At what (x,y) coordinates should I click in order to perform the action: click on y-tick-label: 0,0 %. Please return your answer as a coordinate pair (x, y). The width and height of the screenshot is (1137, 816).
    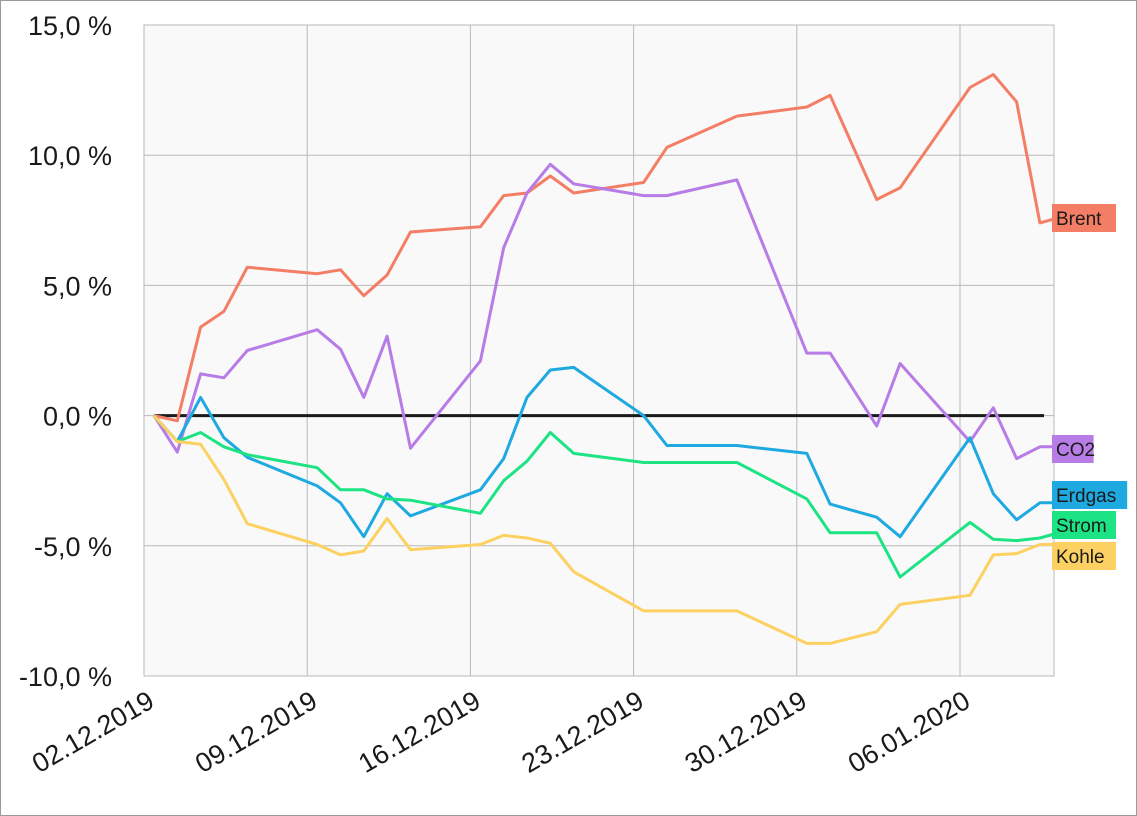
    Looking at the image, I should click on (77, 417).